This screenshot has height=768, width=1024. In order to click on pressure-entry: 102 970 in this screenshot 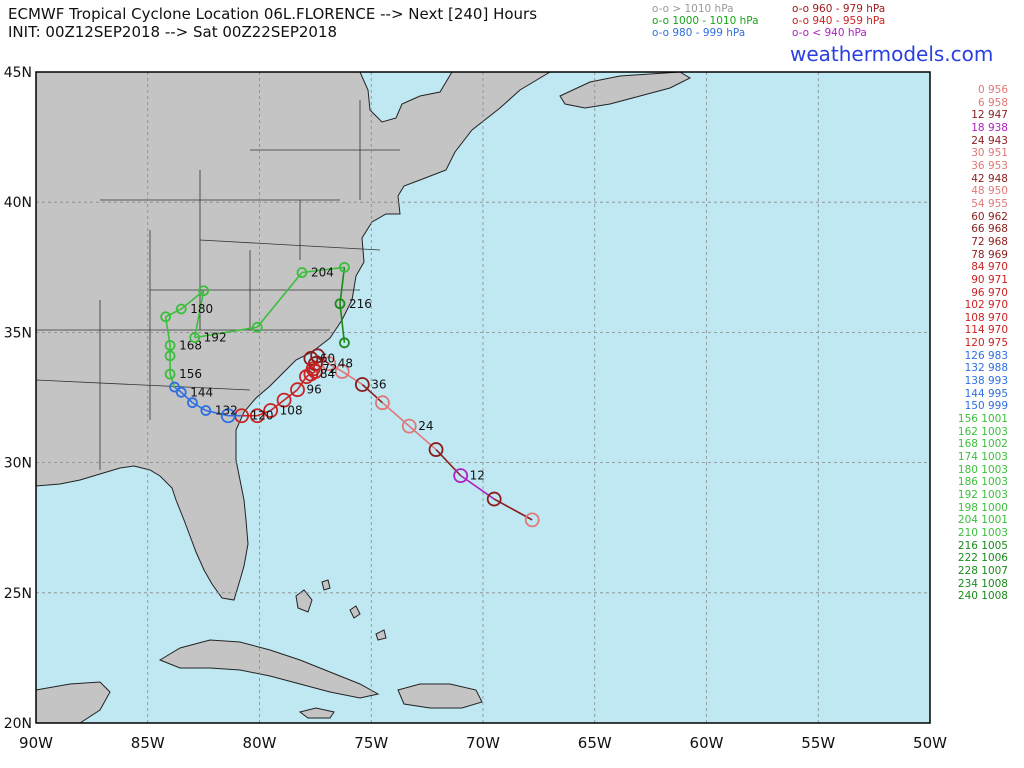, I will do `click(986, 305)`.